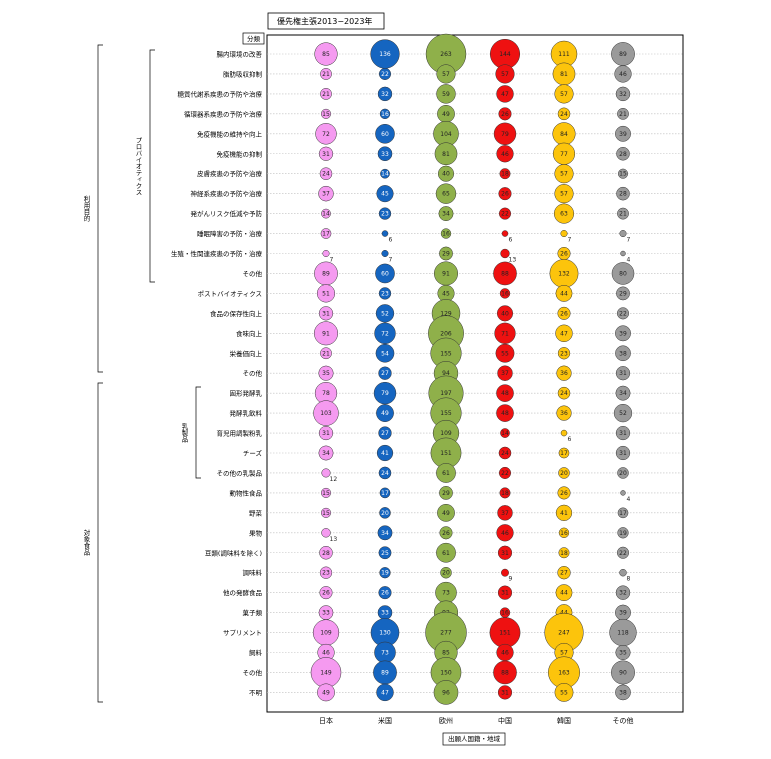  What do you see at coordinates (446, 94) in the screenshot?
I see `bubble-value: 59` at bounding box center [446, 94].